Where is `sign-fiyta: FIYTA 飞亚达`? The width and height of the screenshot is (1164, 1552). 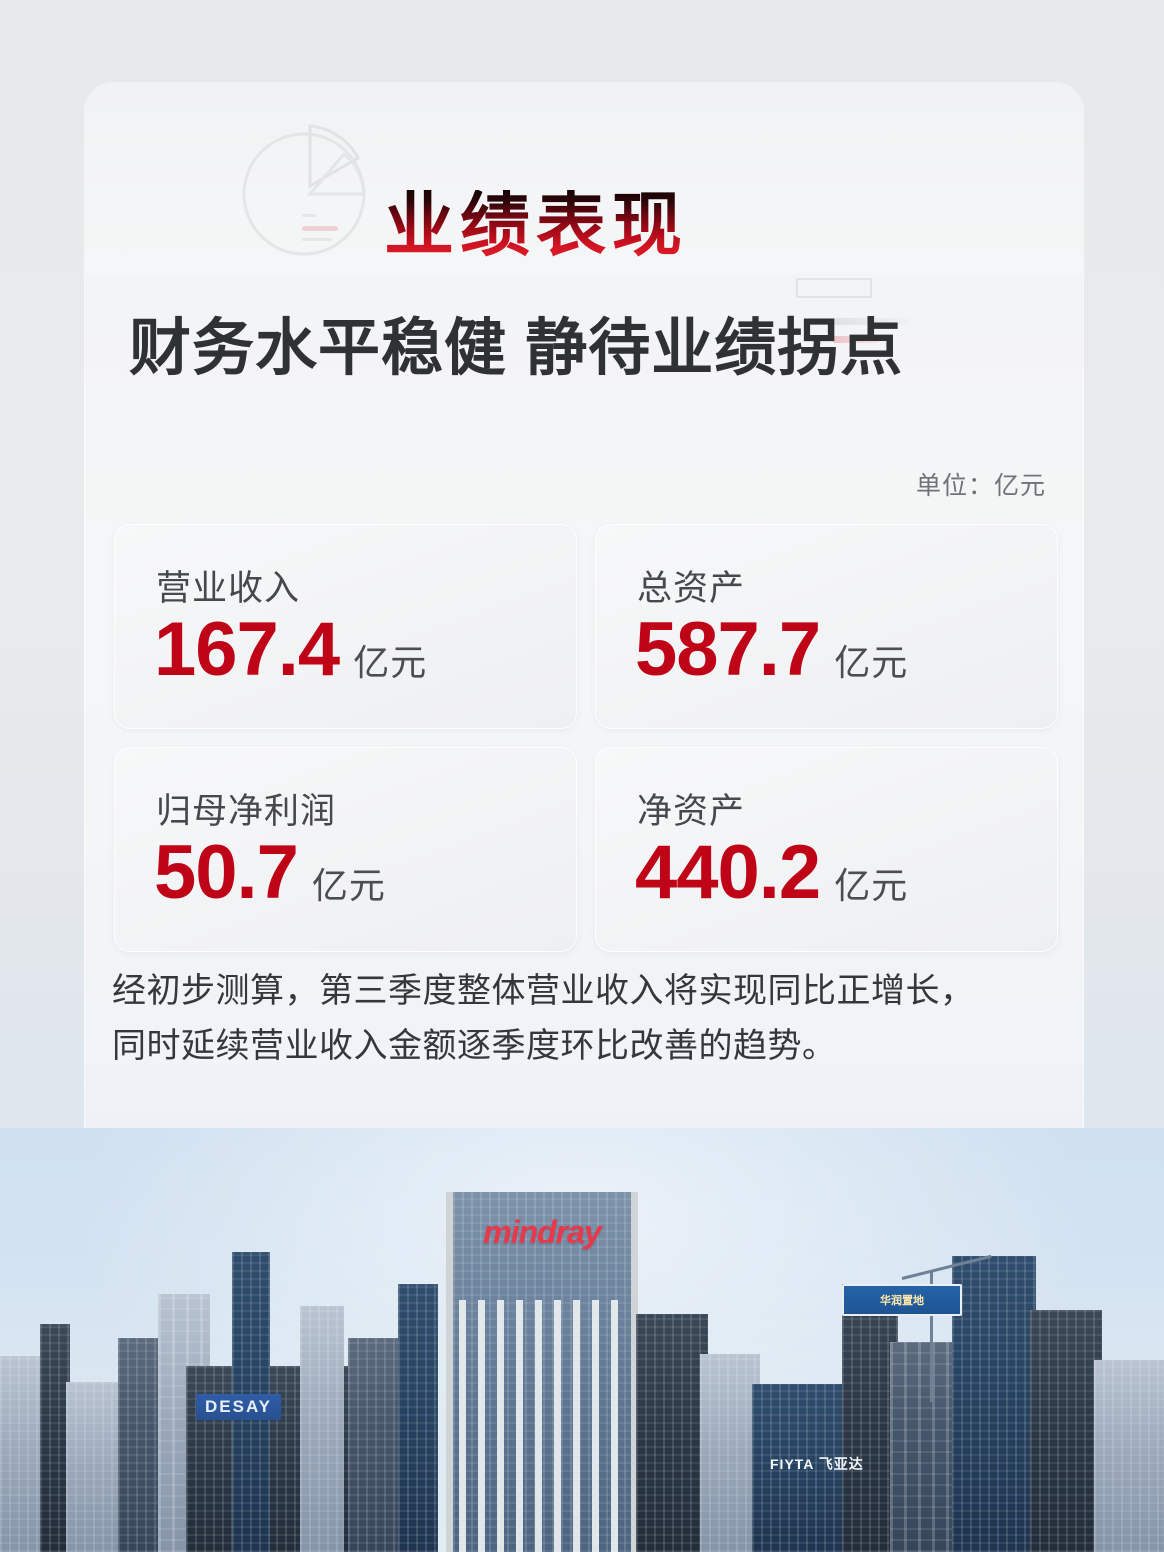
sign-fiyta: FIYTA 飞亚达 is located at coordinates (817, 1464).